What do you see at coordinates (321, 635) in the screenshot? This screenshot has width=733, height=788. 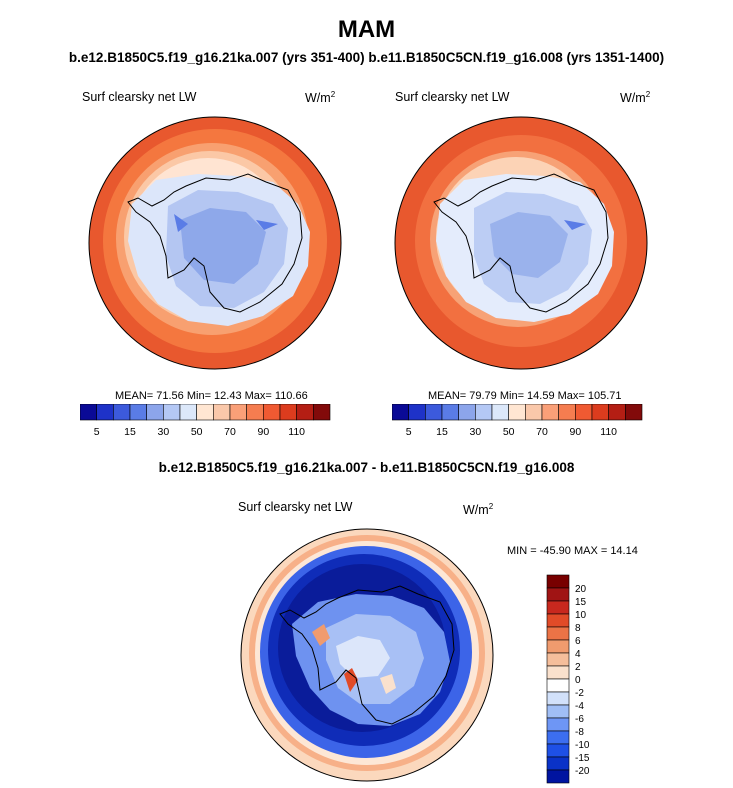 I see `diff-anom-warm1` at bounding box center [321, 635].